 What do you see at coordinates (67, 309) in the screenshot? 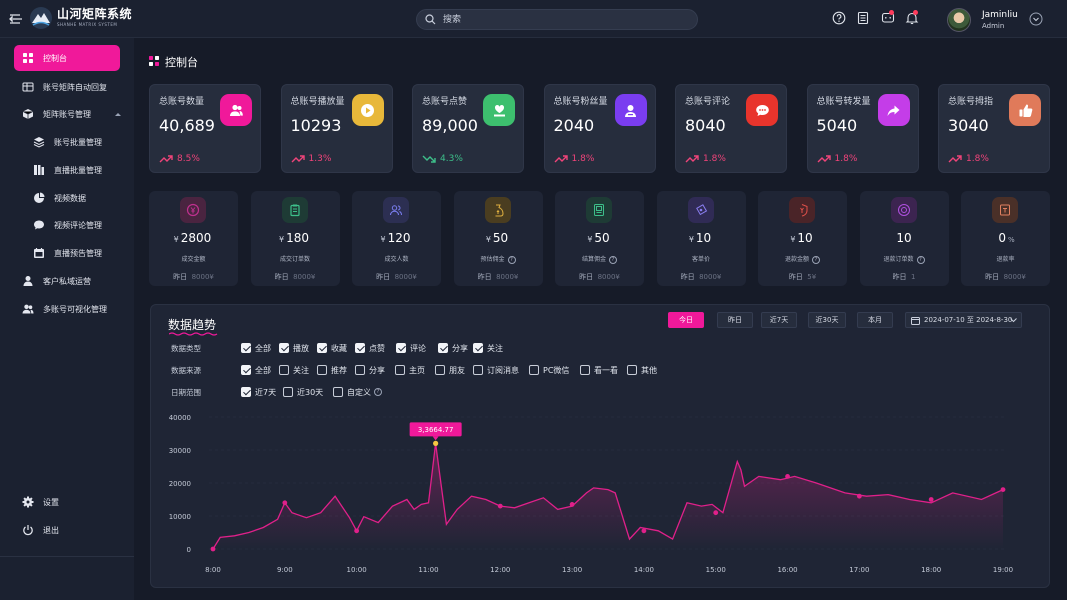
I see `sidebar-item-multi-account: 多账号可视化管理` at bounding box center [67, 309].